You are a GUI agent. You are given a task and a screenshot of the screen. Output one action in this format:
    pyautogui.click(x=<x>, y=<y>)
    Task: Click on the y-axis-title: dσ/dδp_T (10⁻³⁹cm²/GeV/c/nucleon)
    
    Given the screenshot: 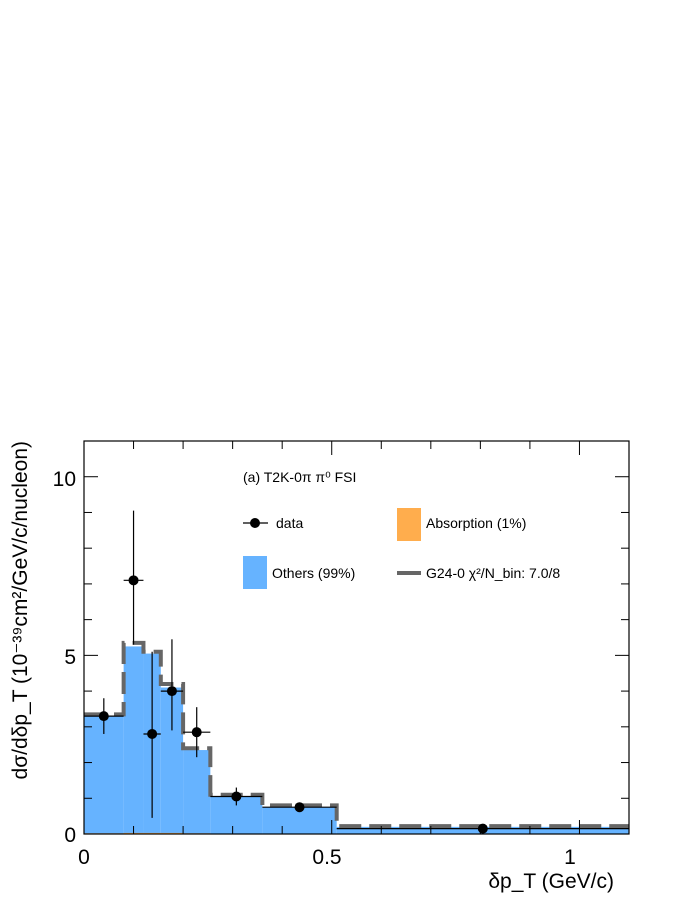 What is the action you would take?
    pyautogui.click(x=20, y=610)
    